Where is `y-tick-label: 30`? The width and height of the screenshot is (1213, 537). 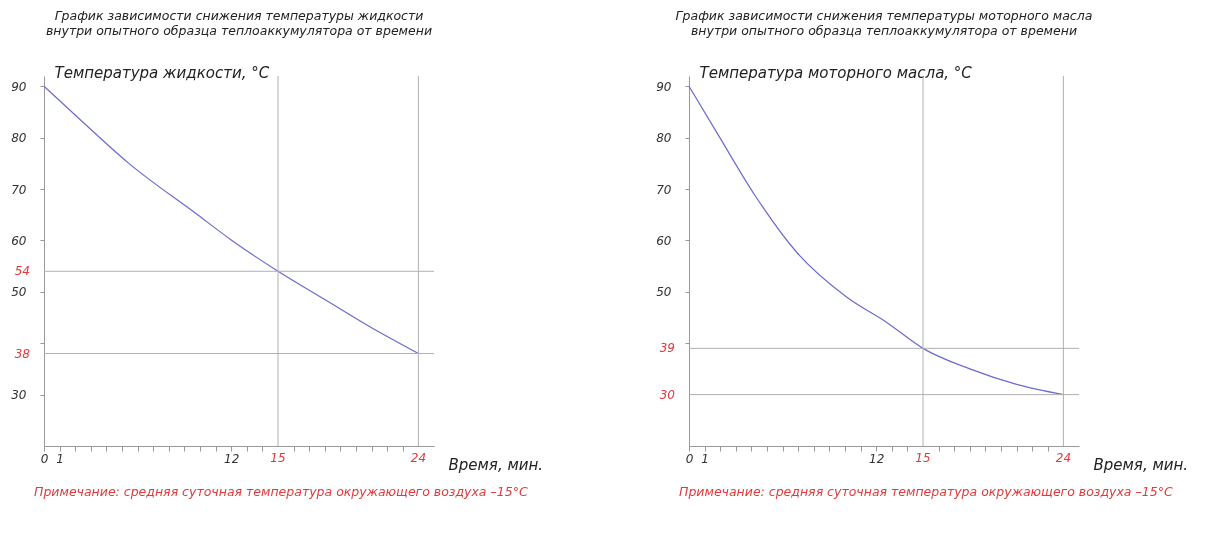
y-tick-label: 30 is located at coordinates (19, 395).